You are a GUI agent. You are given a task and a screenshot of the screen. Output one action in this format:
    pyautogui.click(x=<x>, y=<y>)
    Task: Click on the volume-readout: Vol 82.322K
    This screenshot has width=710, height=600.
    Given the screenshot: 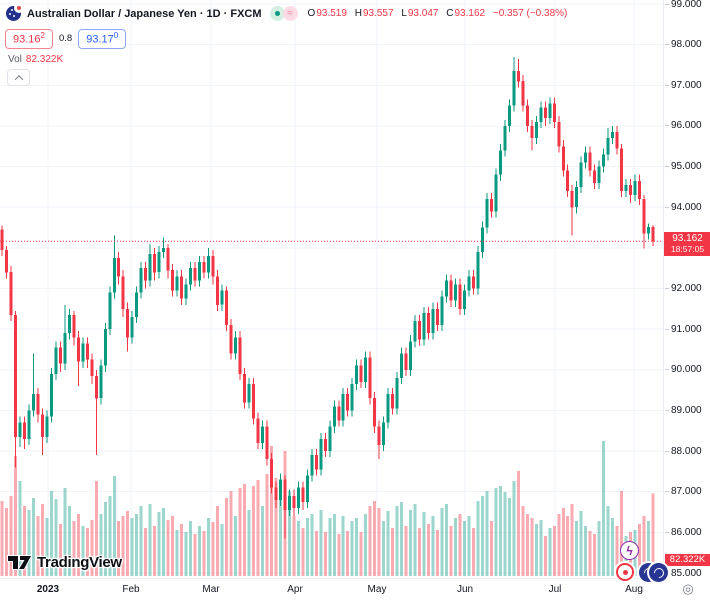 What is the action you would take?
    pyautogui.click(x=35, y=59)
    